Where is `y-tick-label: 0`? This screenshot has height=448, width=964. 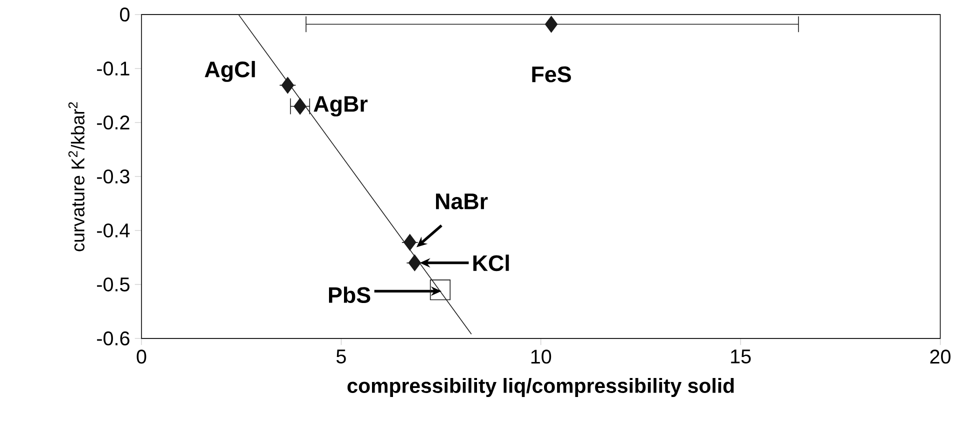 y-tick-label: 0 is located at coordinates (125, 15).